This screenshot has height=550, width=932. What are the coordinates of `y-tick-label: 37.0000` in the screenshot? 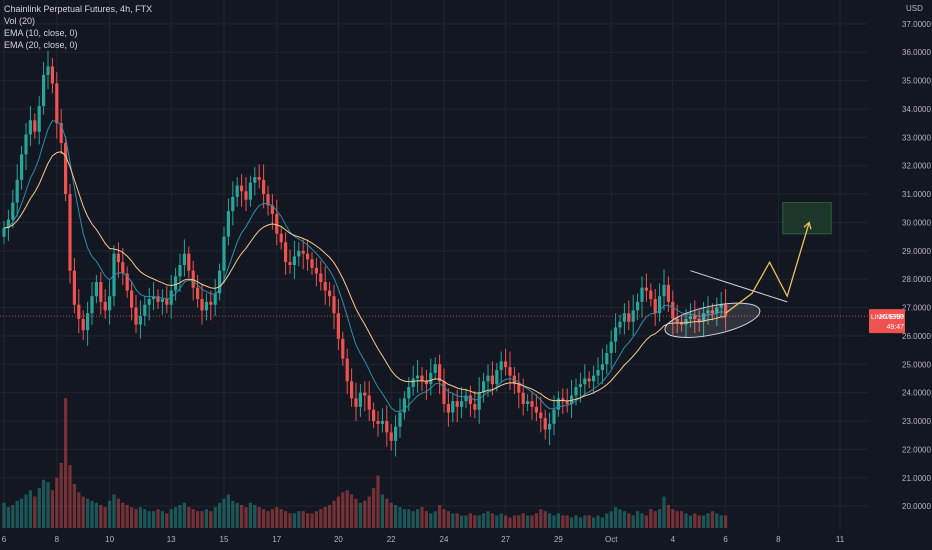 It's located at (916, 24).